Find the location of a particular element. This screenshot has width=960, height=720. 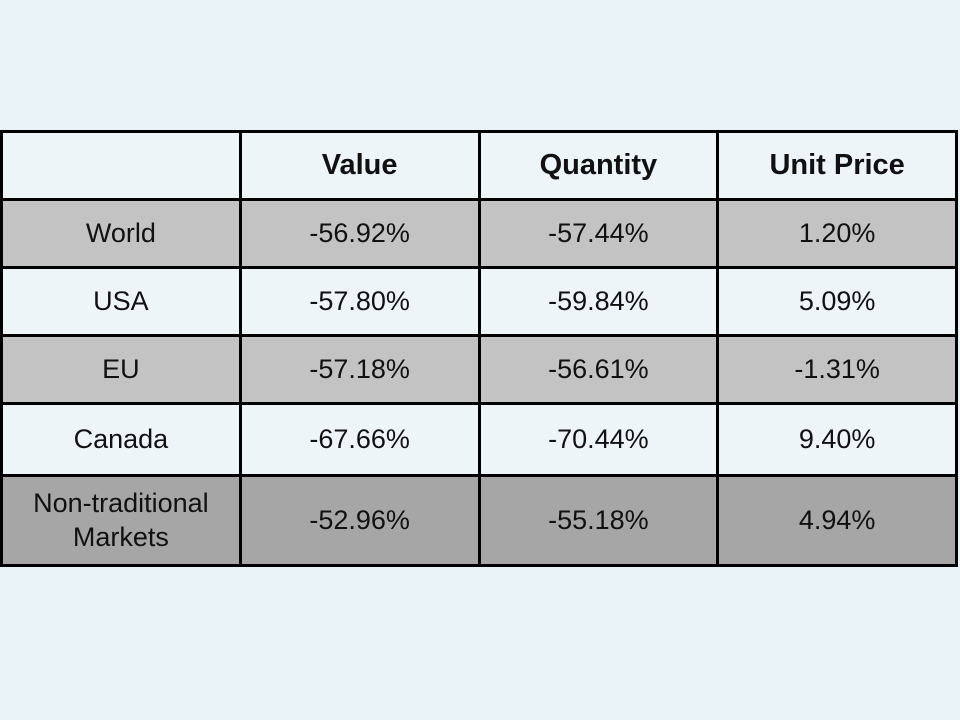

world-value-cell: -56.92% is located at coordinates (359, 233).